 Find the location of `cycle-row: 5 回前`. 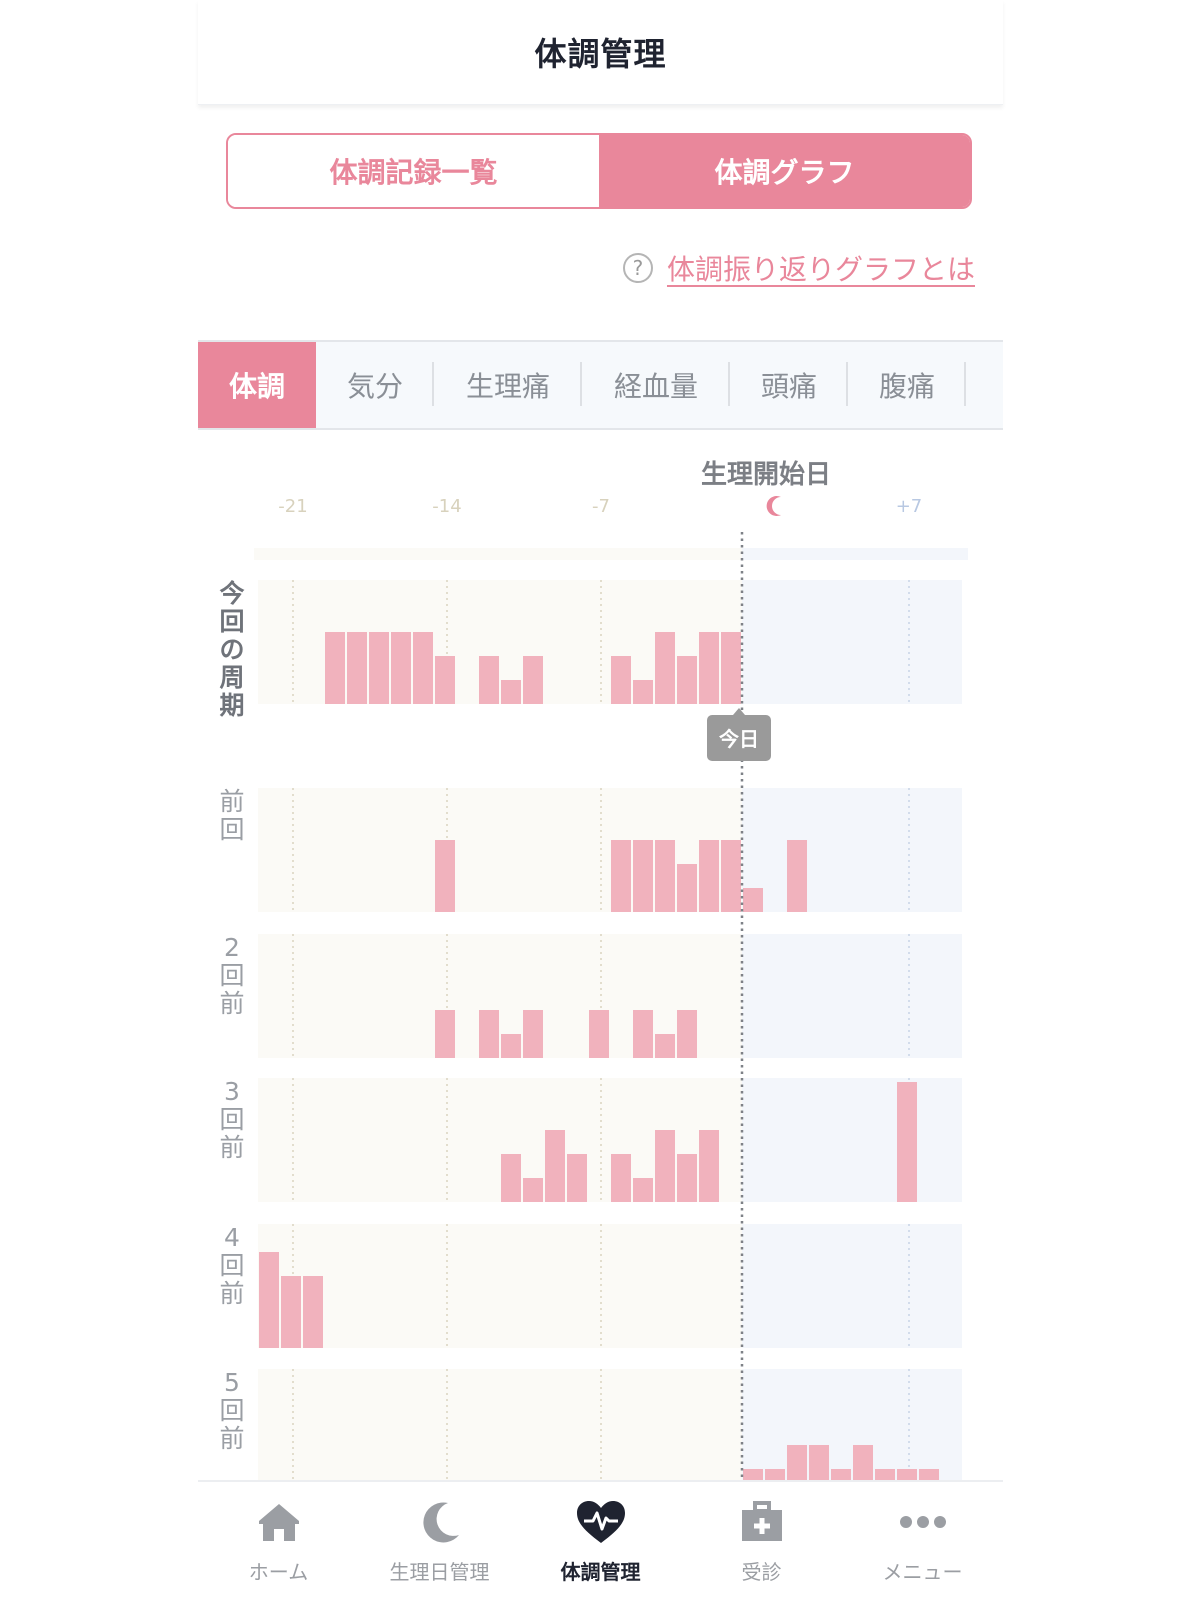

cycle-row: 5 回前 is located at coordinates (590, 1424).